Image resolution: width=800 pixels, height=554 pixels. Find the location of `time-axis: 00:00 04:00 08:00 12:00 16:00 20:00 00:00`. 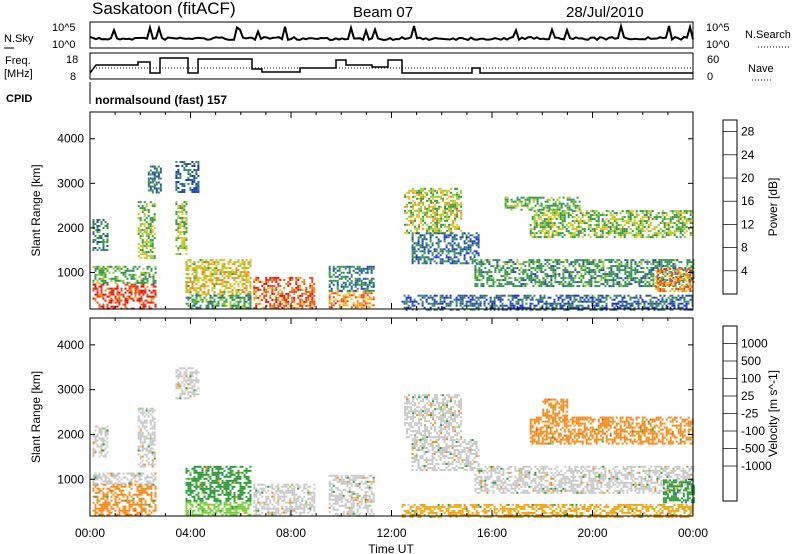

time-axis: 00:00 04:00 08:00 12:00 16:00 20:00 00:00 is located at coordinates (391, 533).